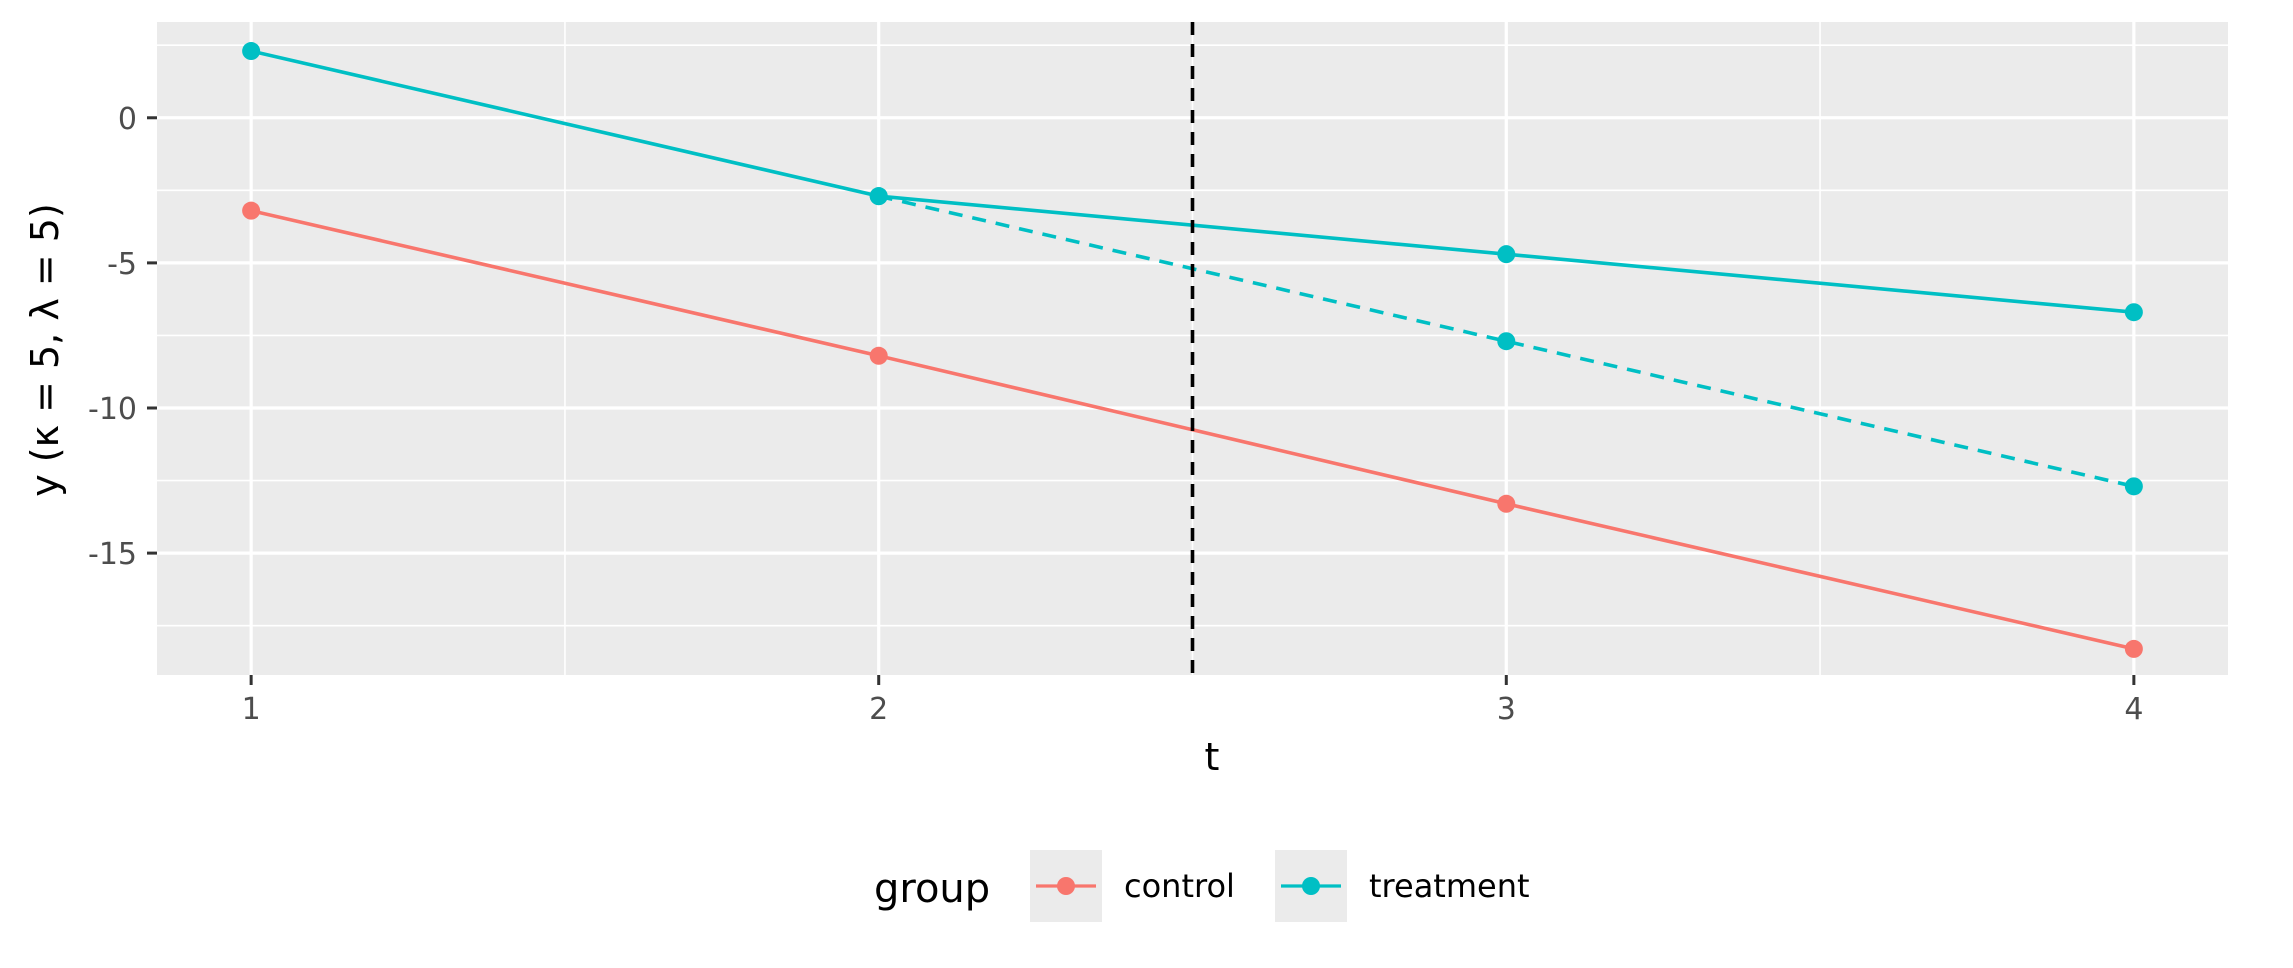 The height and width of the screenshot is (968, 2293). What do you see at coordinates (932, 889) in the screenshot?
I see `legend-title: group` at bounding box center [932, 889].